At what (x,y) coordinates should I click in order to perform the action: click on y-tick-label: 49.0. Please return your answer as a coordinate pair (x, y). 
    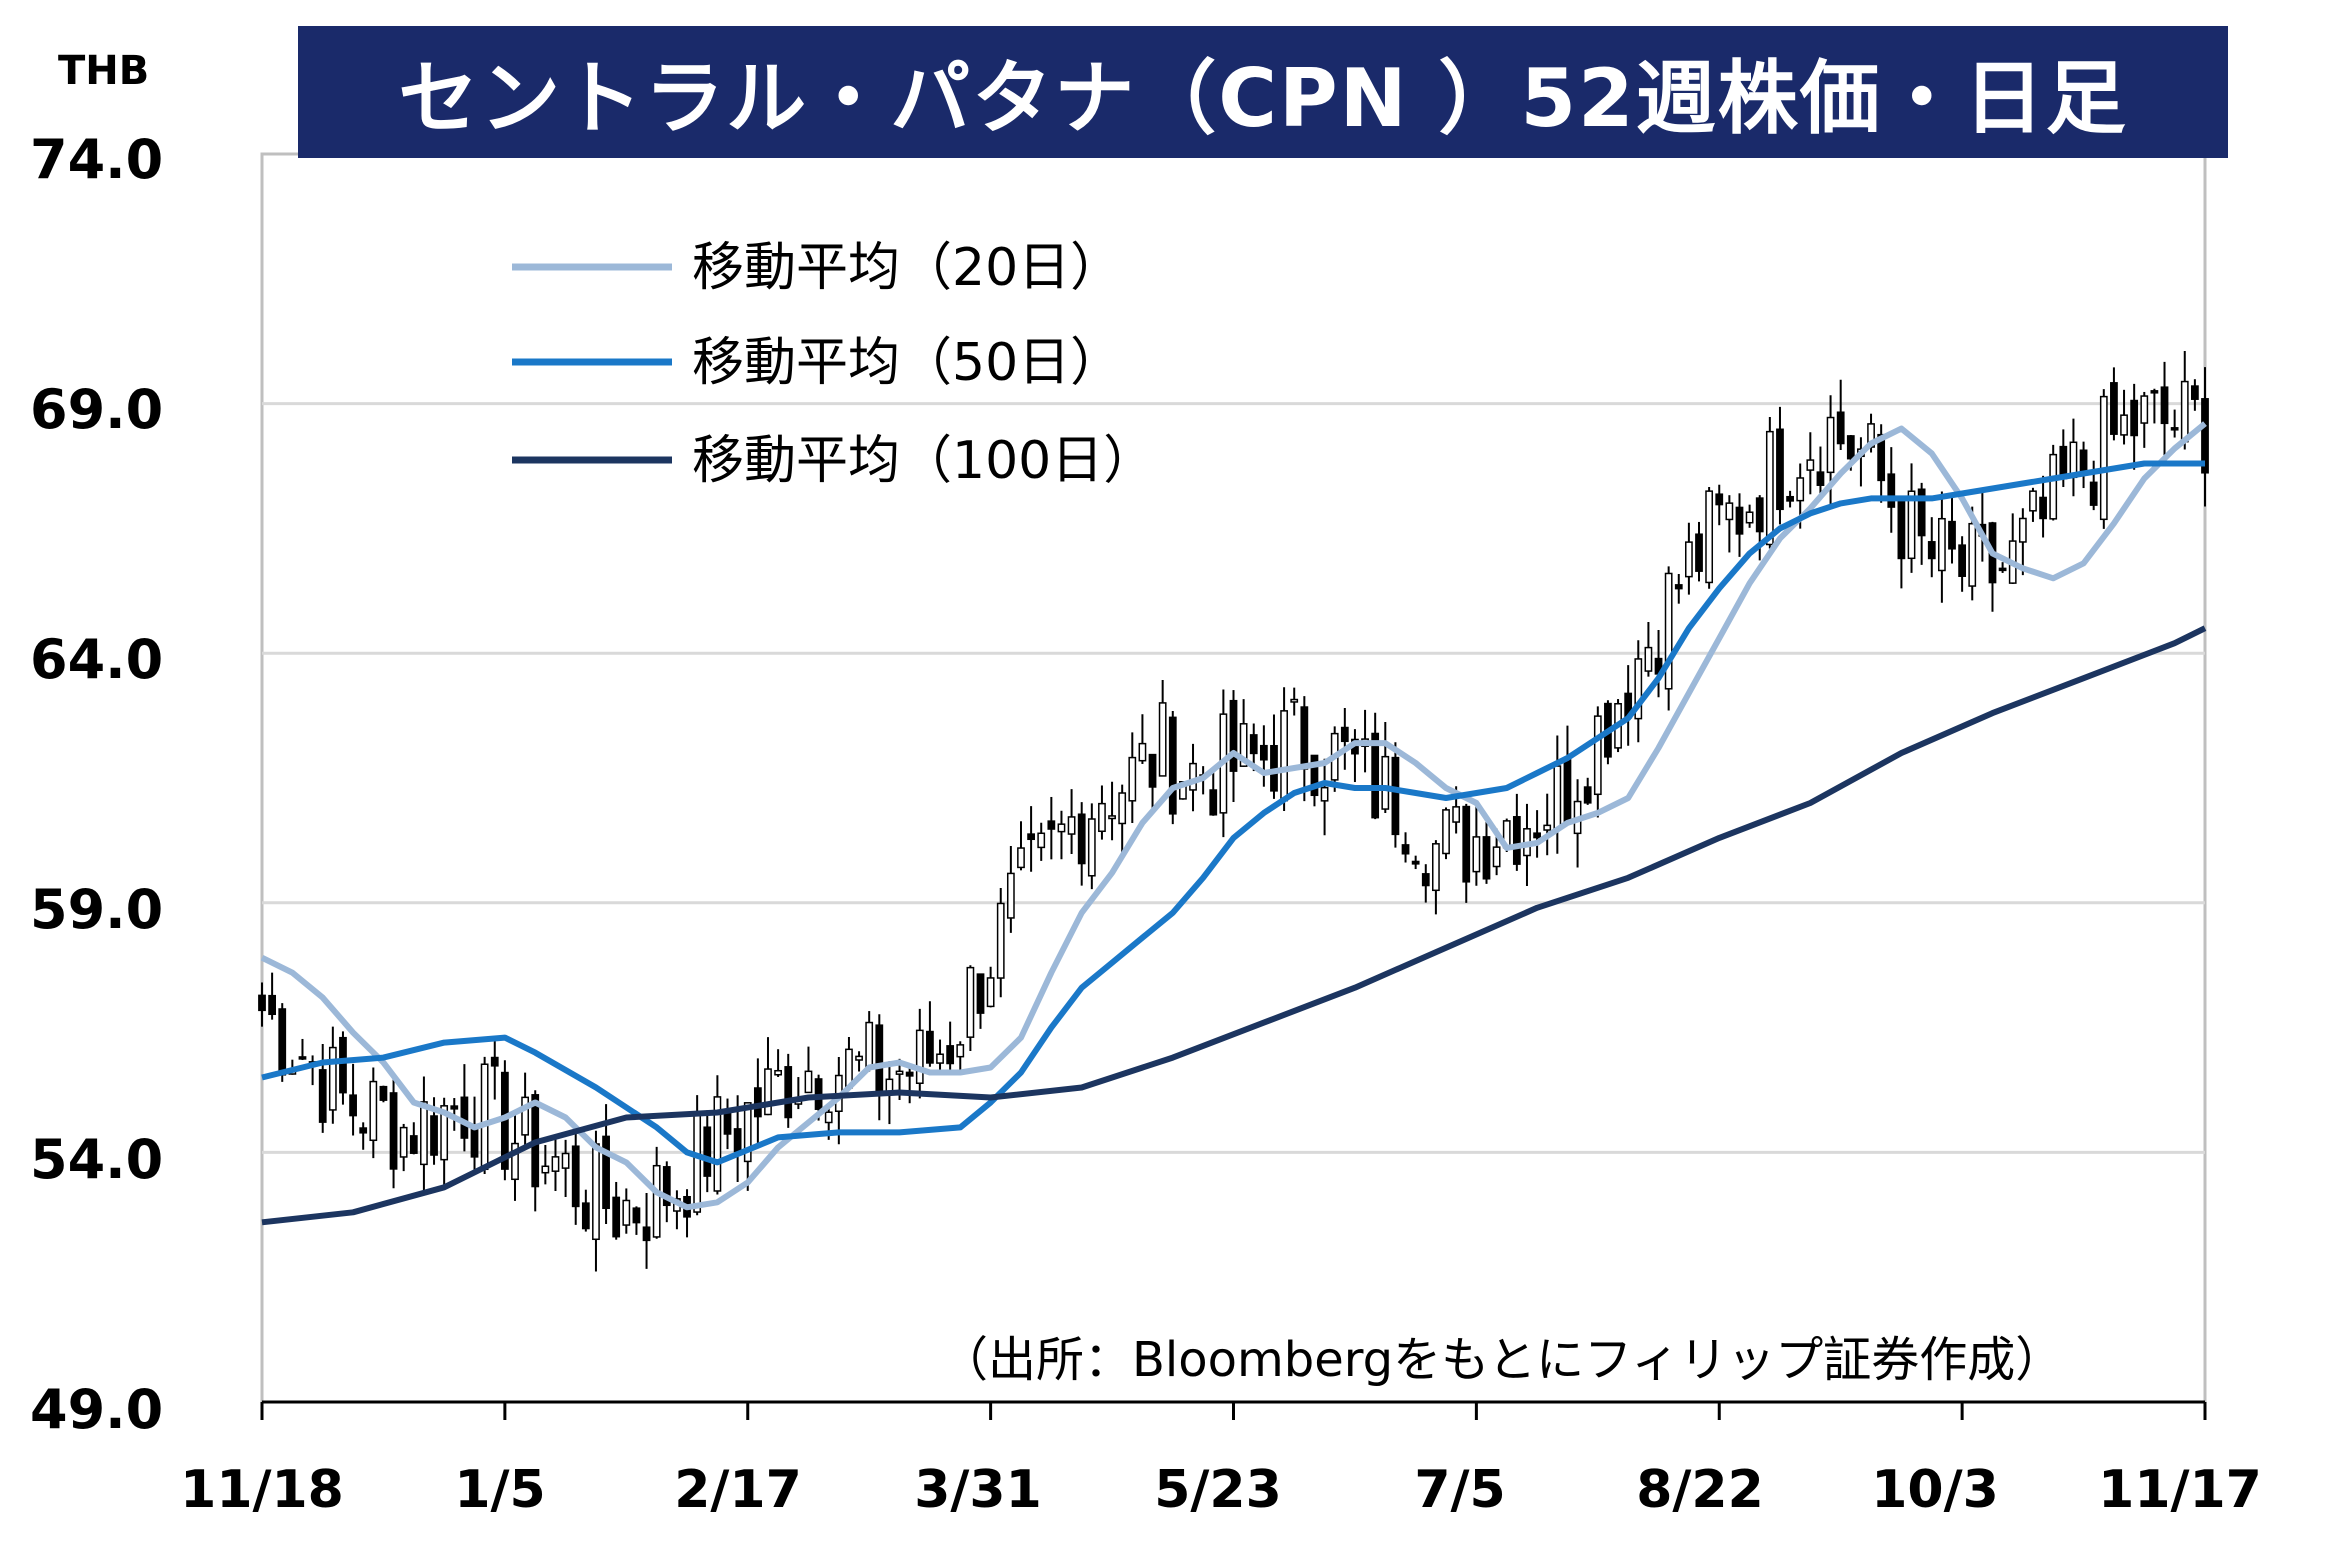
    Looking at the image, I should click on (97, 1409).